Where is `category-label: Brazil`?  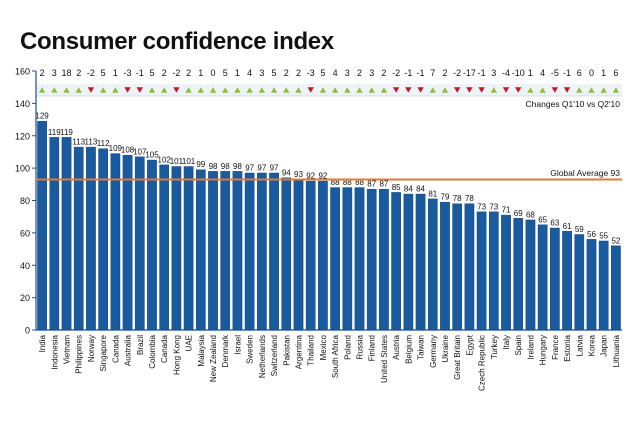 category-label: Brazil is located at coordinates (140, 345).